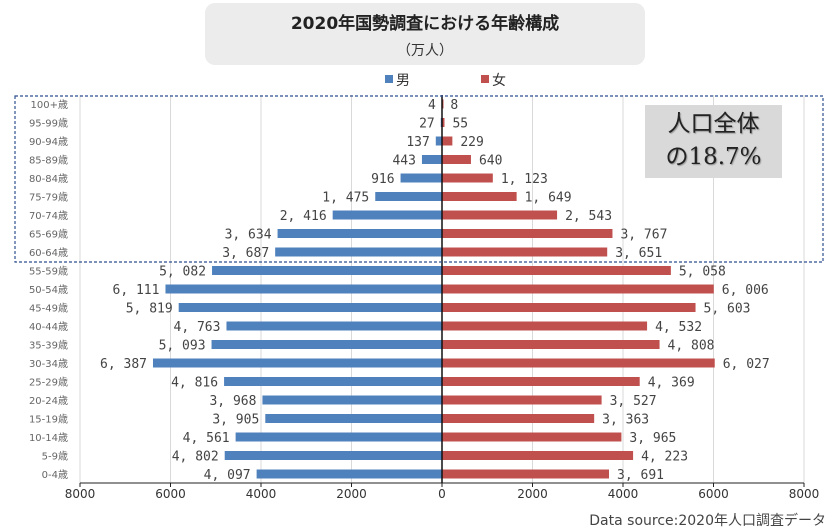 The image size is (838, 531). I want to click on data-label-male: 3, 905, so click(235, 420).